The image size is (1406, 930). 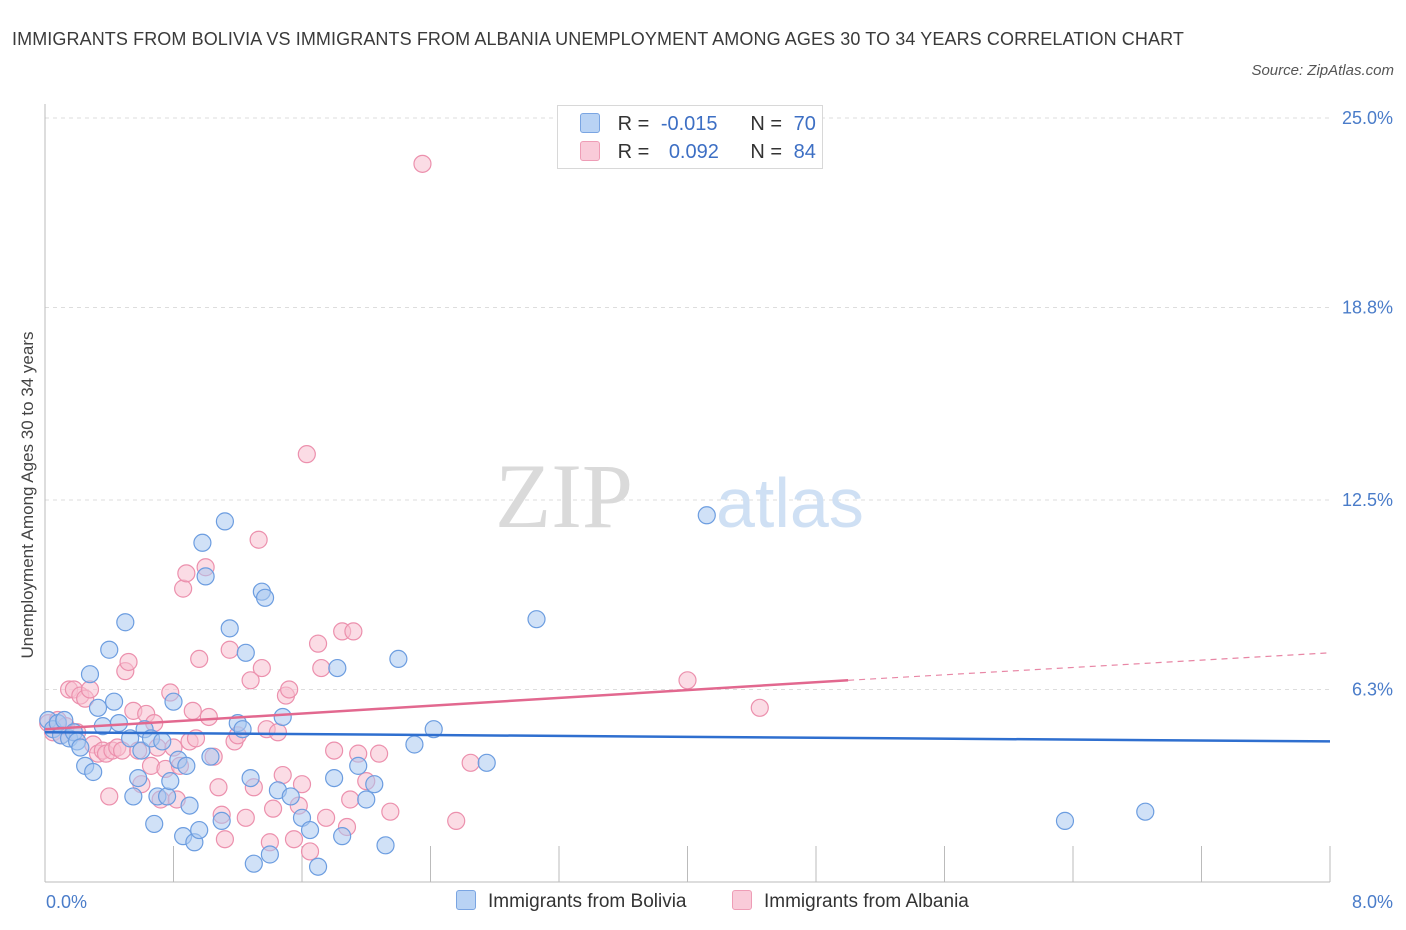 What do you see at coordinates (1372, 689) in the screenshot?
I see `y-tick-label: 6.3%` at bounding box center [1372, 689].